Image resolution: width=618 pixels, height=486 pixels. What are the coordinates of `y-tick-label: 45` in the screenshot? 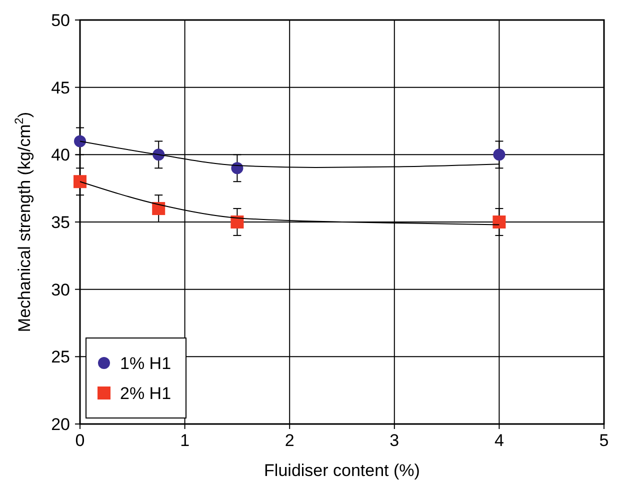 It's located at (60, 88).